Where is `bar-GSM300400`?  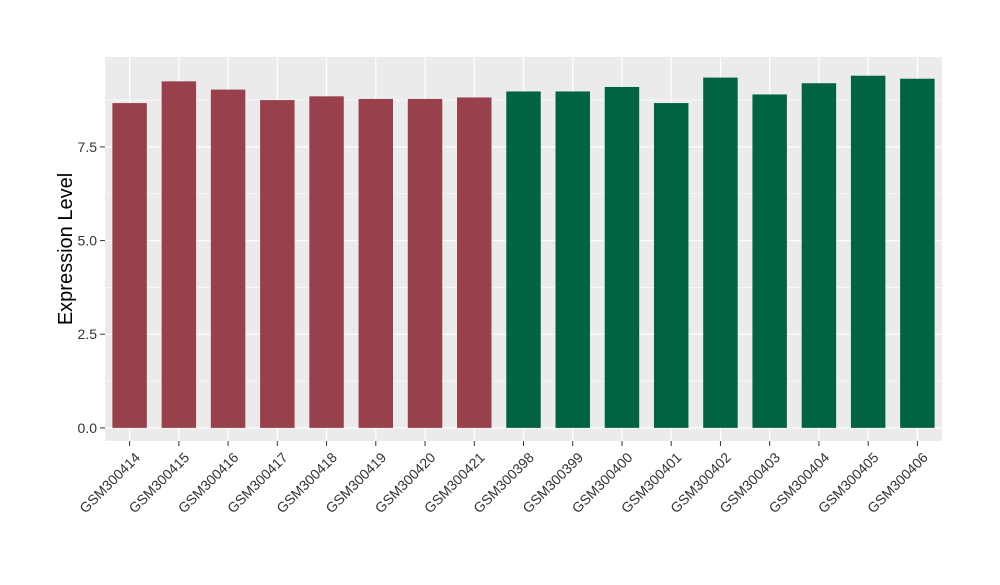
bar-GSM300400 is located at coordinates (622, 257).